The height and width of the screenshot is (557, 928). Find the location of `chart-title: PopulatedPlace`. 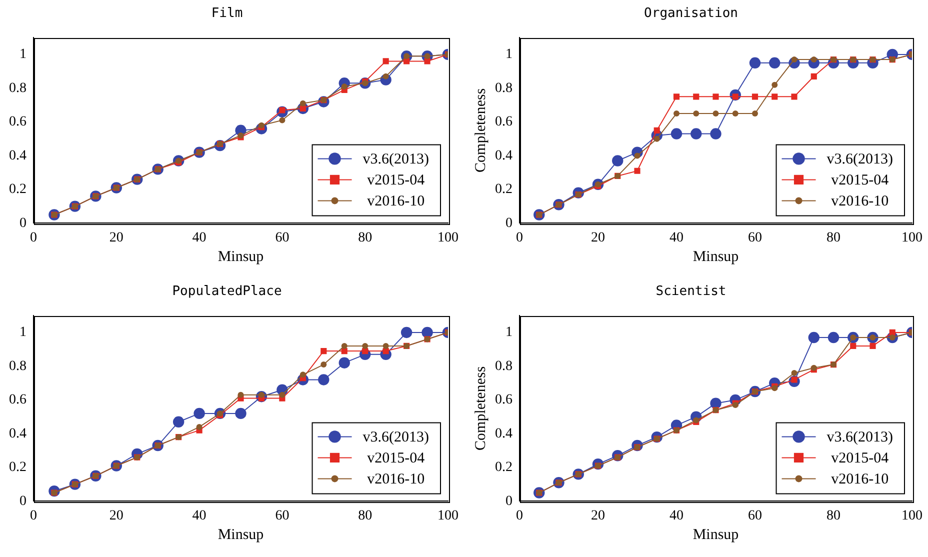

chart-title: PopulatedPlace is located at coordinates (227, 292).